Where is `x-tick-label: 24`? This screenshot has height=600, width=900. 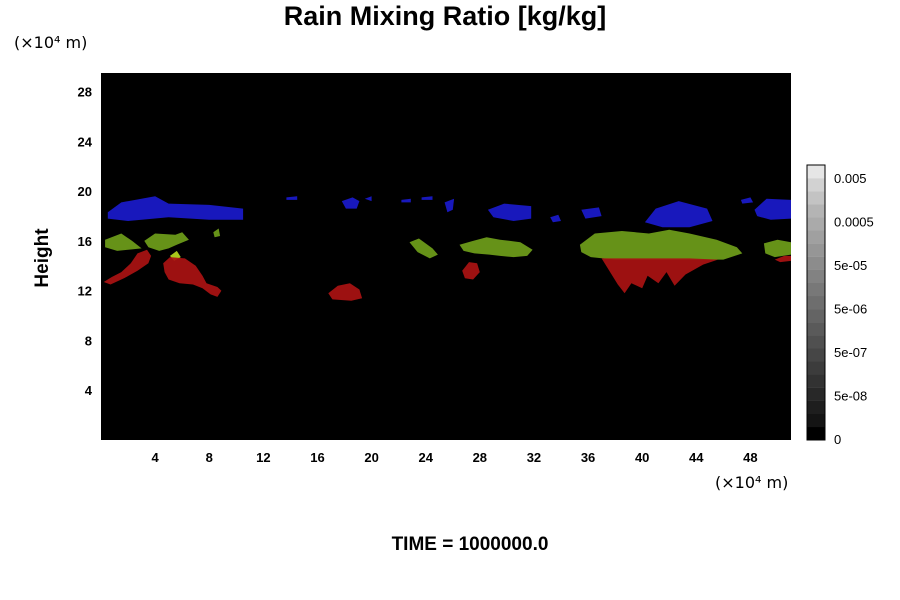 x-tick-label: 24 is located at coordinates (425, 457).